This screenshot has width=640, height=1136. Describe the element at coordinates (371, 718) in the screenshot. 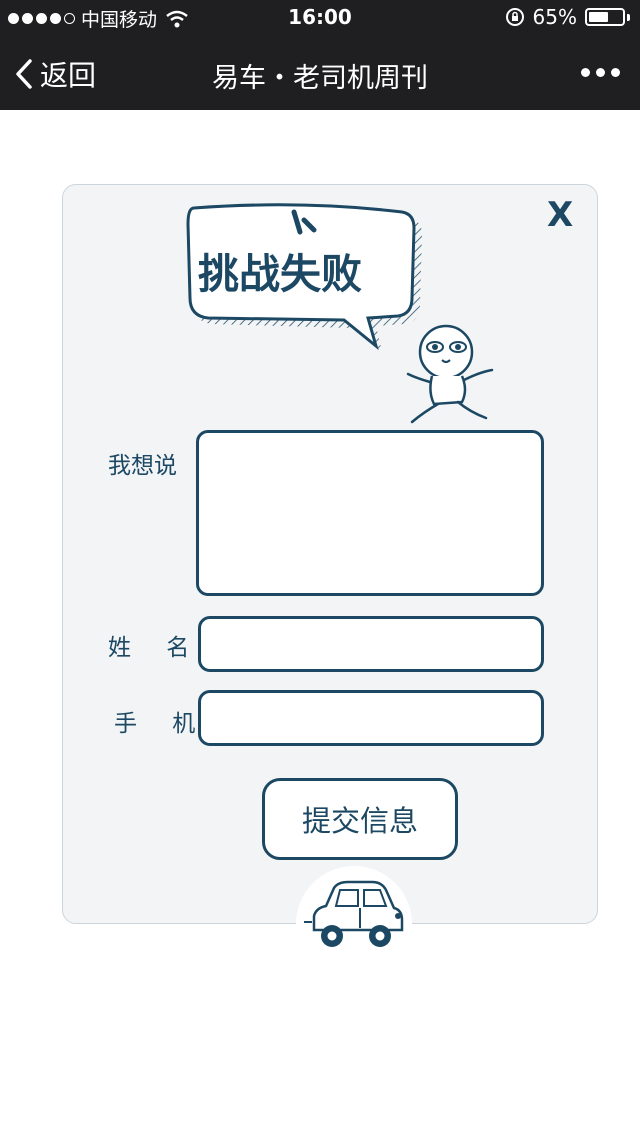

I see `phone-input` at that location.